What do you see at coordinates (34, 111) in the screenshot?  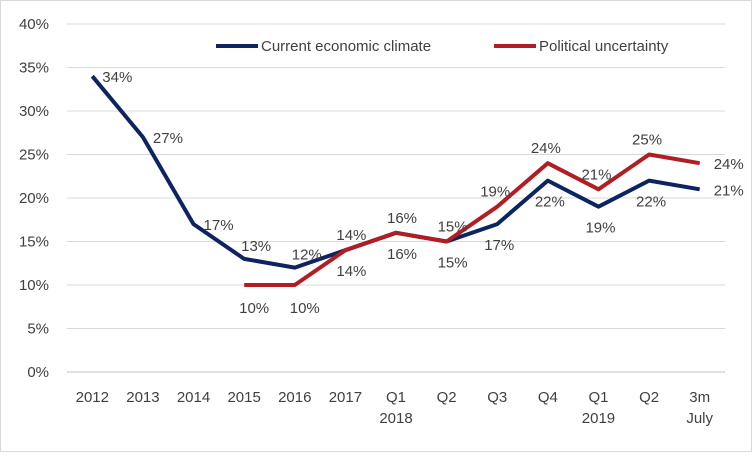 I see `y-tick-label: 30%` at bounding box center [34, 111].